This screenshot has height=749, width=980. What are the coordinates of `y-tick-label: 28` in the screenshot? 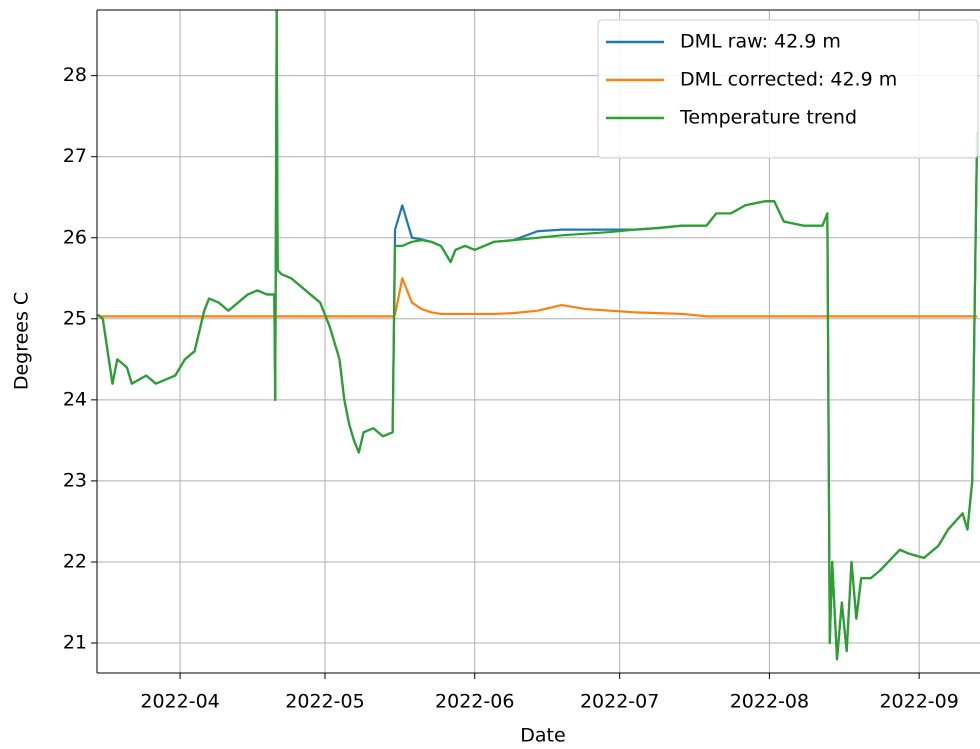 It's located at (75, 75).